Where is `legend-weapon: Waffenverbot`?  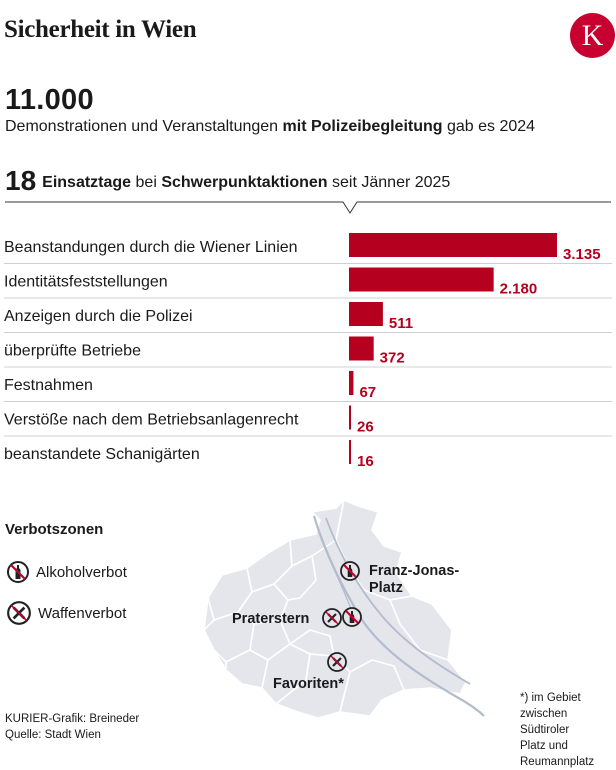 legend-weapon: Waffenverbot is located at coordinates (66, 613).